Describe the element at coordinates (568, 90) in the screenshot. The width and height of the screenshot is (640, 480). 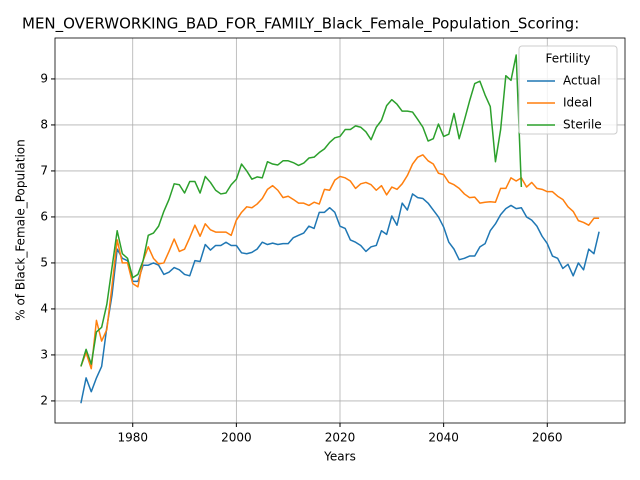
I see `legend-box` at that location.